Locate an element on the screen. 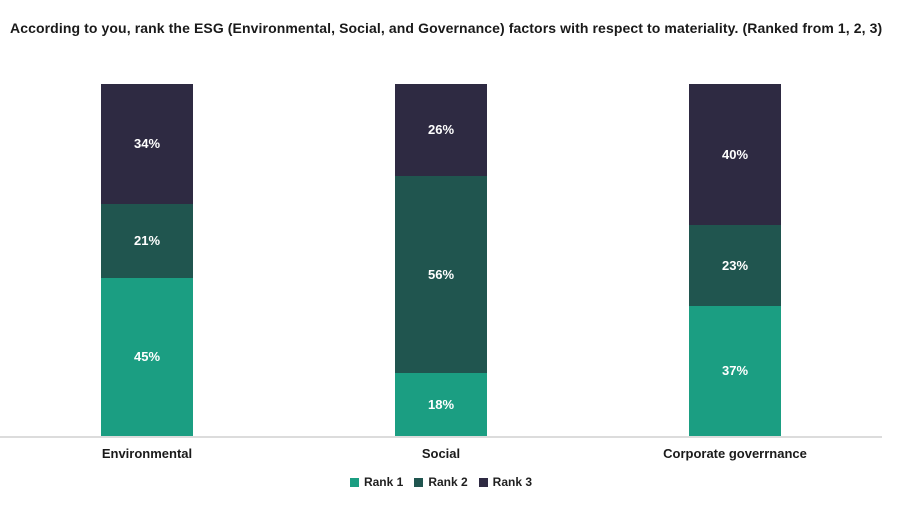 The width and height of the screenshot is (900, 506). stacked-bar-social: 26% 56% 18% is located at coordinates (441, 260).